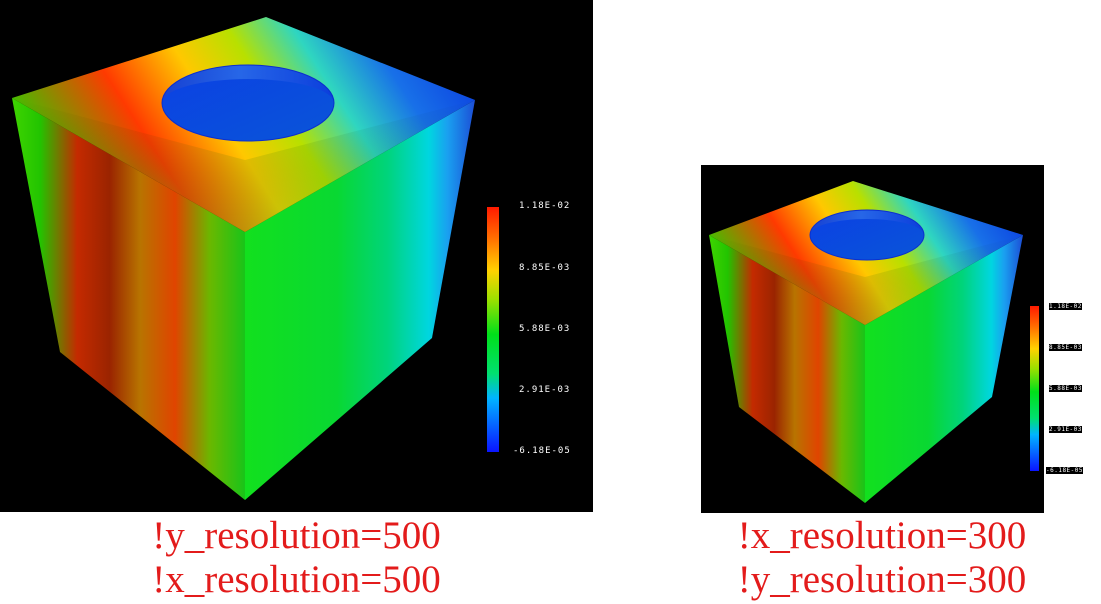 Image resolution: width=1101 pixels, height=604 pixels. I want to click on caption-line-1: !y_resolution=500, so click(296, 535).